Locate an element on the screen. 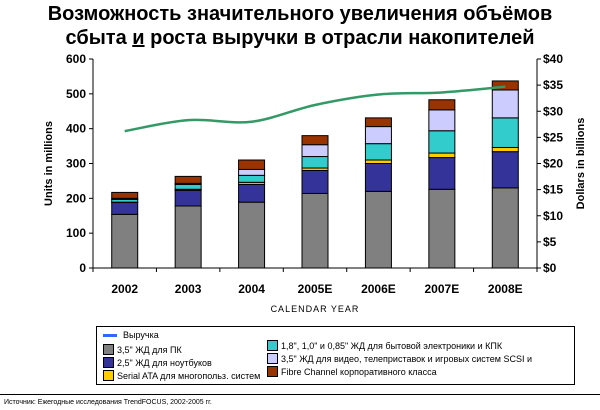 Image resolution: width=600 pixels, height=410 pixels. legend-label: Выручка is located at coordinates (141, 335).